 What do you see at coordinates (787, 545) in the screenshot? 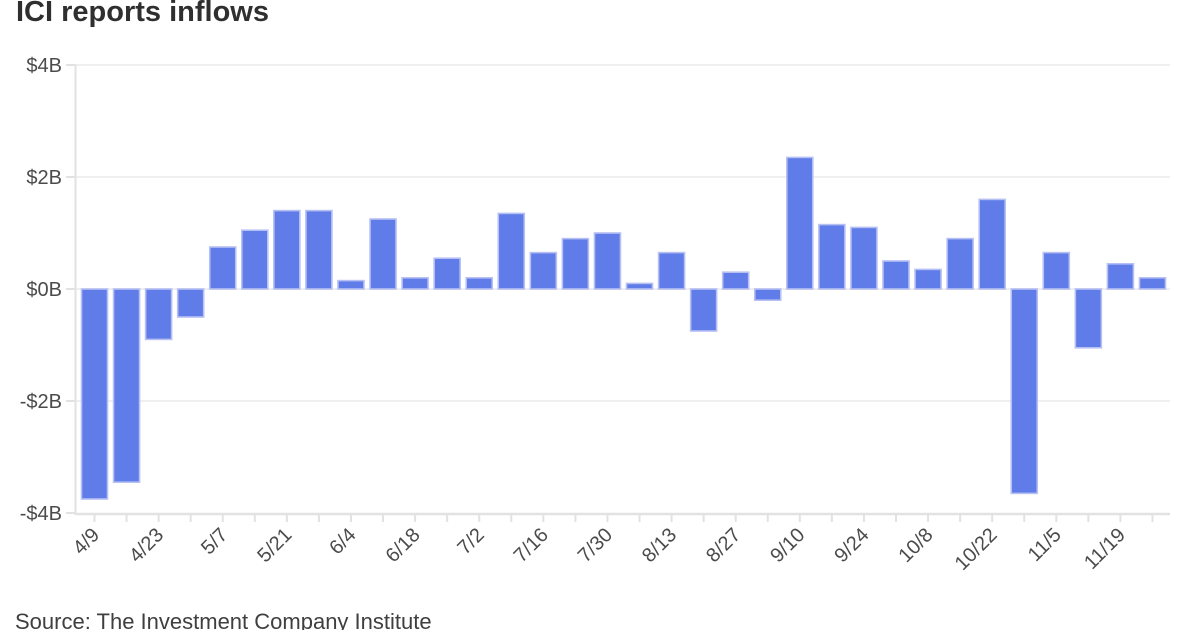
I see `x-axis-label: 9/10` at bounding box center [787, 545].